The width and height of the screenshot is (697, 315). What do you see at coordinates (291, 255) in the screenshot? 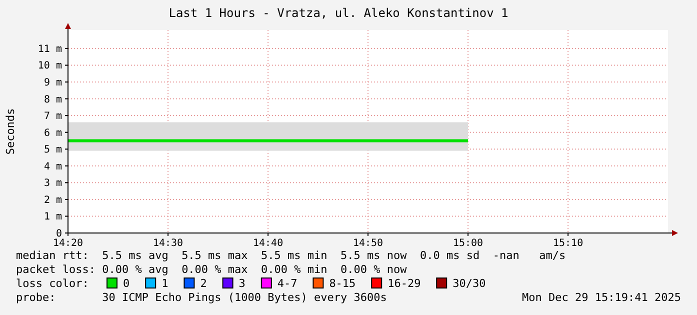
I see `text: median rtt: 5.5 ms avg 5.5 ms max 5.5 ms min 5.5 ms now 0.0 ms sd -nan am/s` at bounding box center [291, 255].